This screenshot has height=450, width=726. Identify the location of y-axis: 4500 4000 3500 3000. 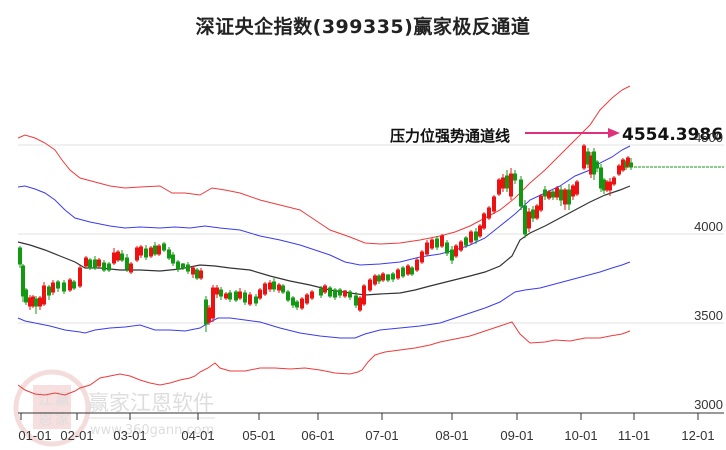
(708, 271).